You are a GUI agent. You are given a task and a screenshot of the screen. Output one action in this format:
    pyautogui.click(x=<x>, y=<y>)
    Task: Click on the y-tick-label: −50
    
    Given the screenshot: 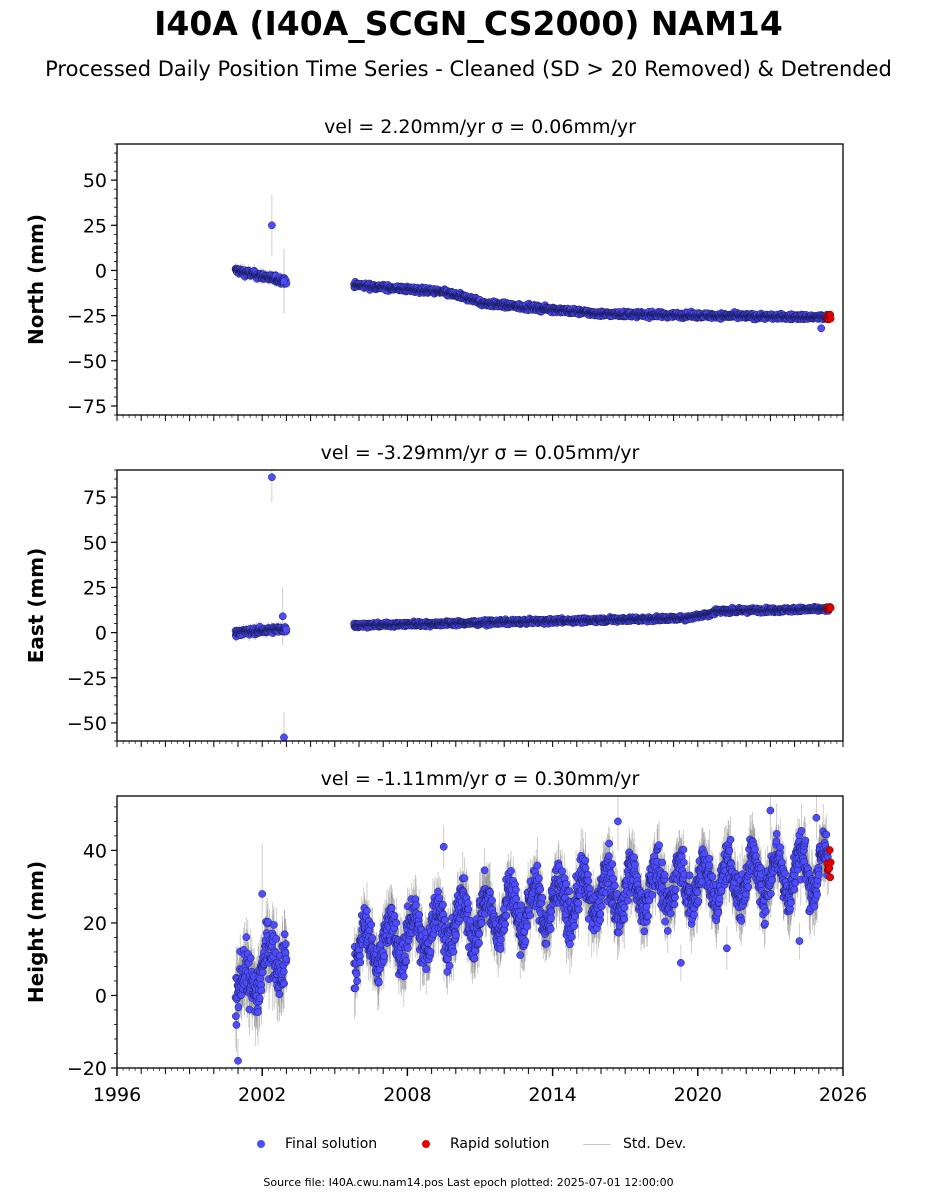 What is the action you would take?
    pyautogui.click(x=87, y=362)
    